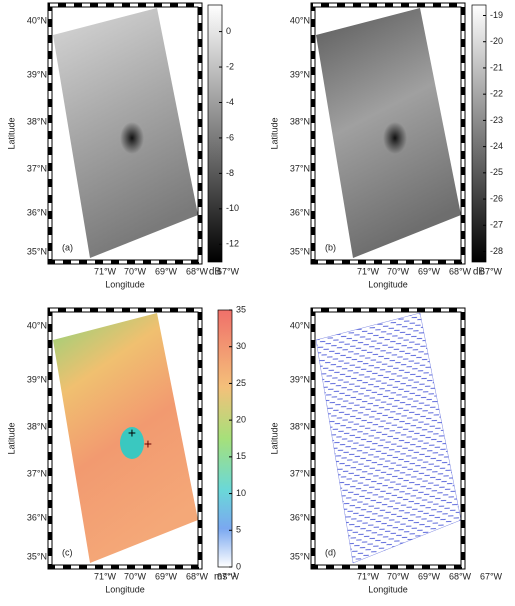  I want to click on panel-label: (d), so click(330, 552).